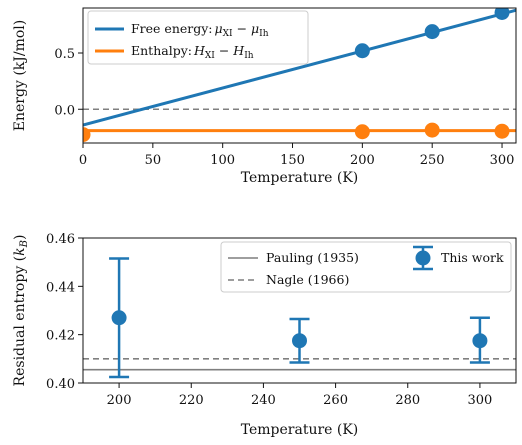 The width and height of the screenshot is (522, 445). Describe the element at coordinates (161, 50) in the screenshot. I see `enthalpy-legend-label: Enthalpy:` at that location.